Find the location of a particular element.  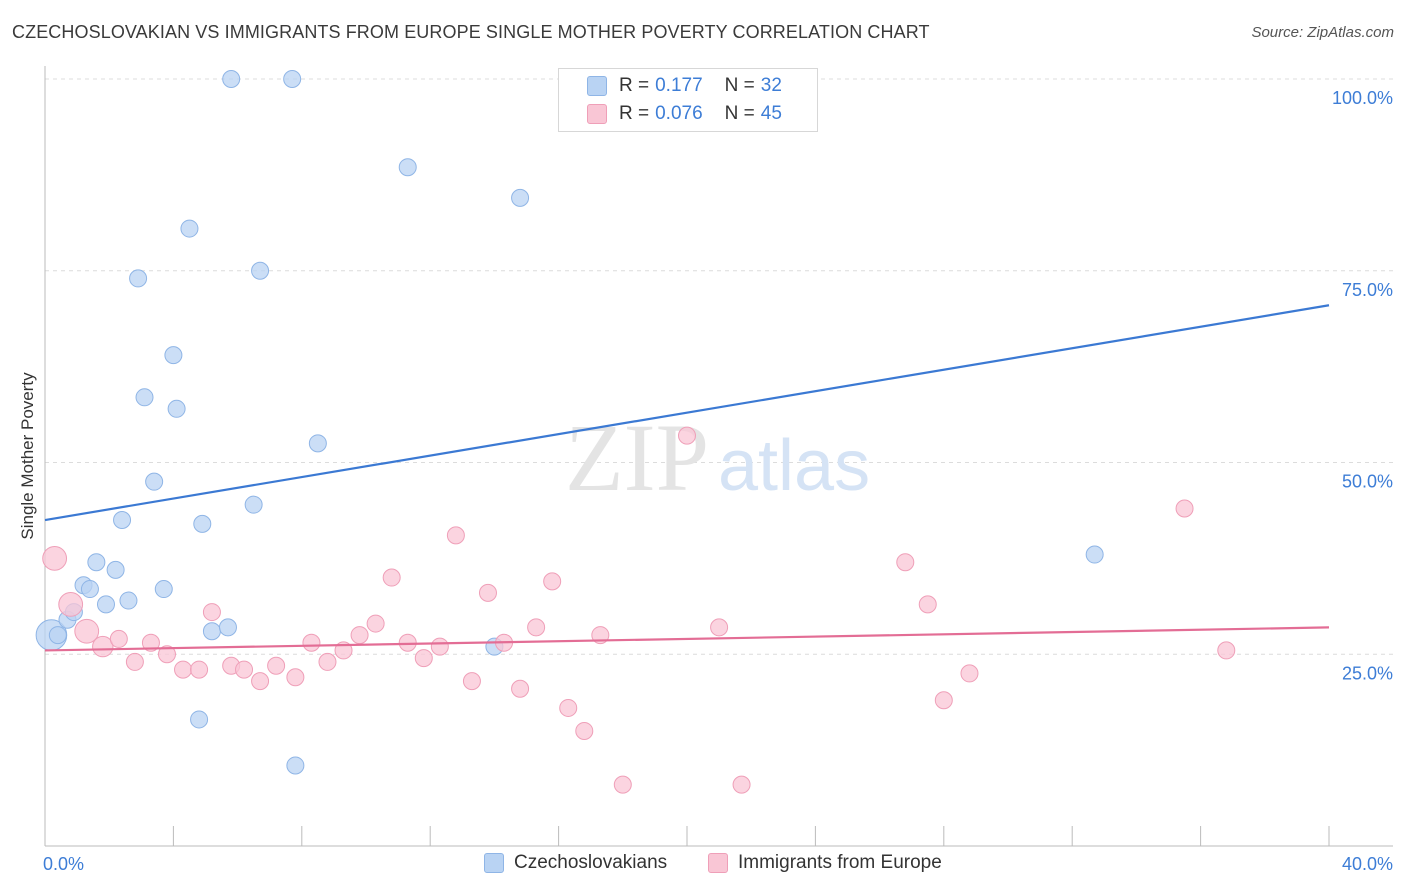

legend-swatch-pink is located at coordinates (597, 114).